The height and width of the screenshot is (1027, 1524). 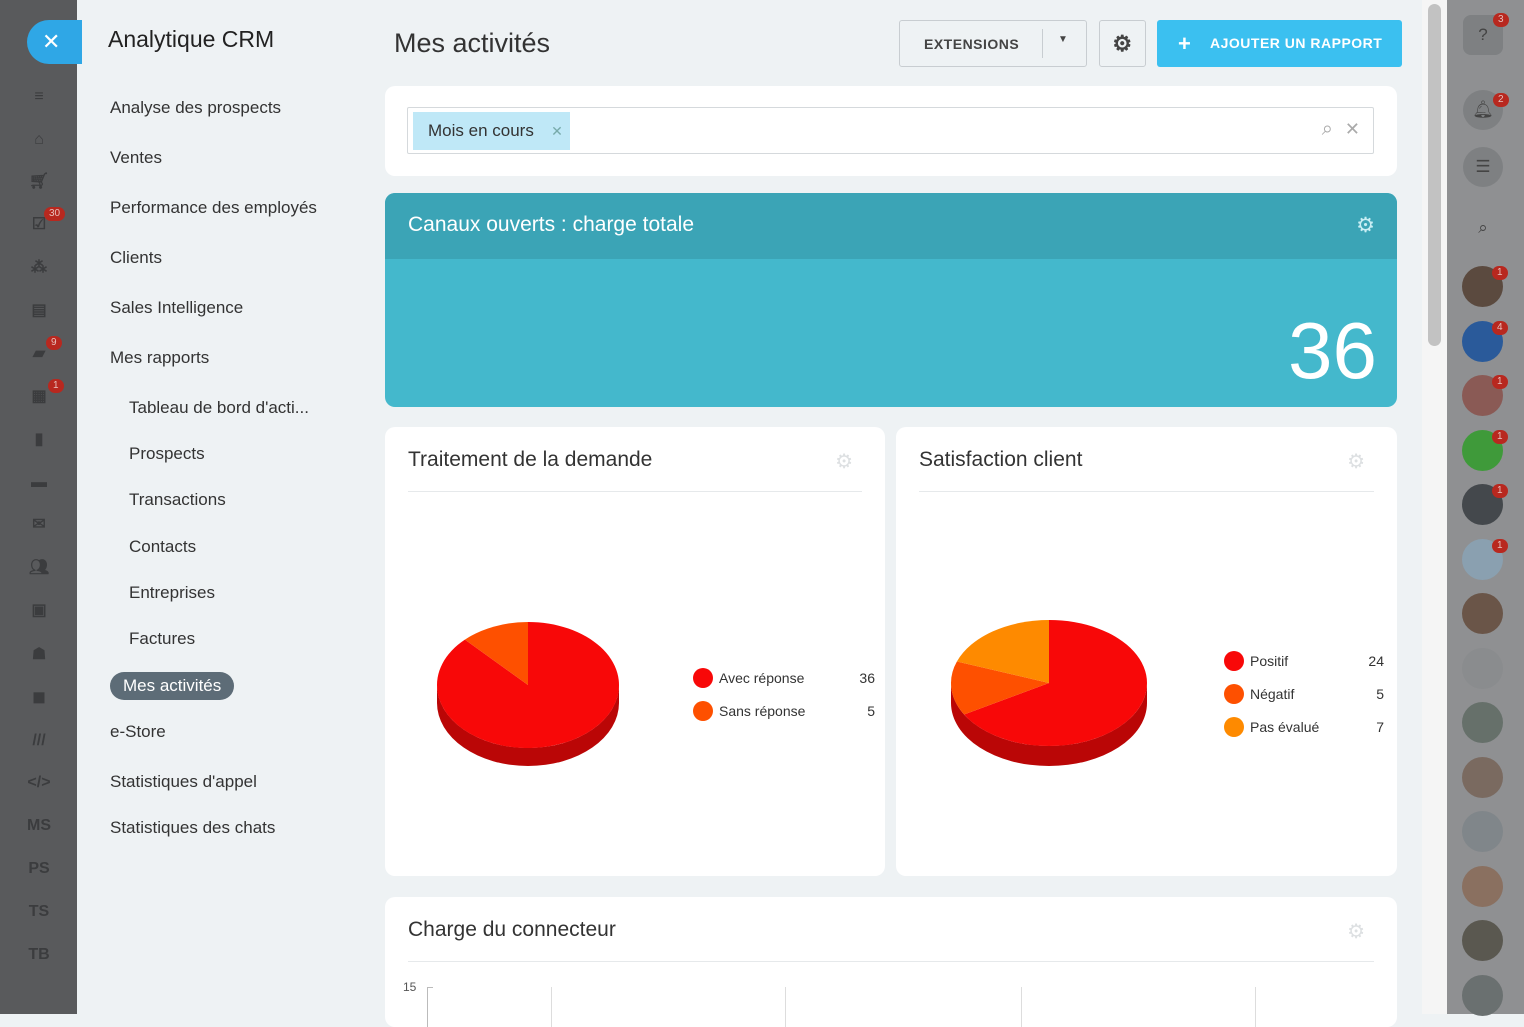 What do you see at coordinates (39, 310) in the screenshot?
I see `feed-icon: ▤` at bounding box center [39, 310].